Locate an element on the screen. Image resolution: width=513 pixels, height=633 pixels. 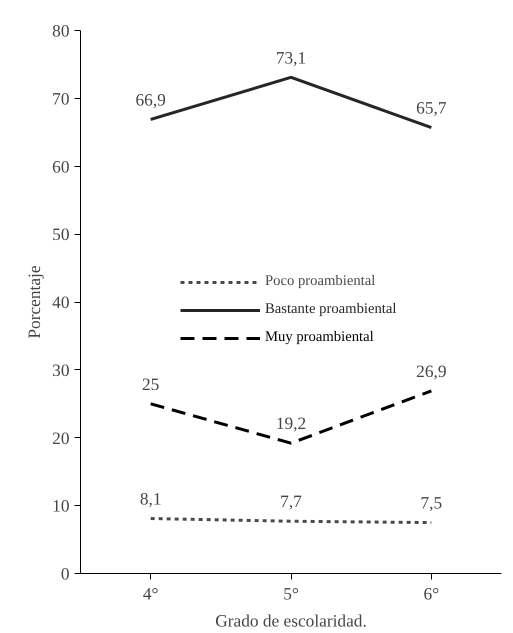
y-tick-label: 30 is located at coordinates (61, 370).